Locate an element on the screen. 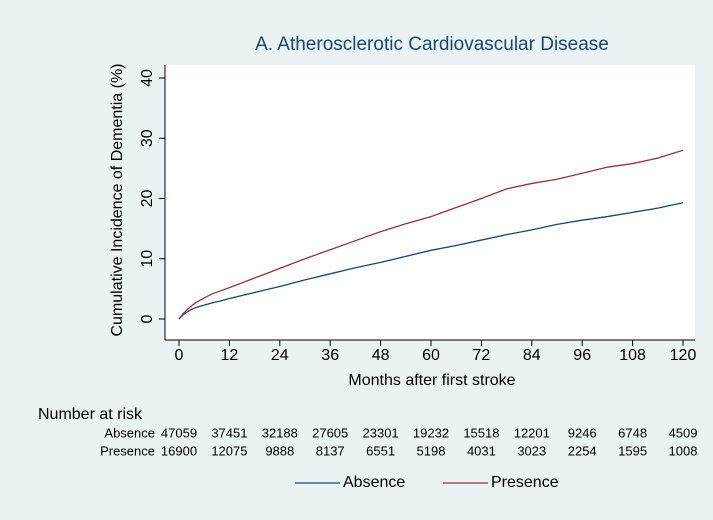 This screenshot has height=520, width=713. x-tick-label: 120 is located at coordinates (683, 355).